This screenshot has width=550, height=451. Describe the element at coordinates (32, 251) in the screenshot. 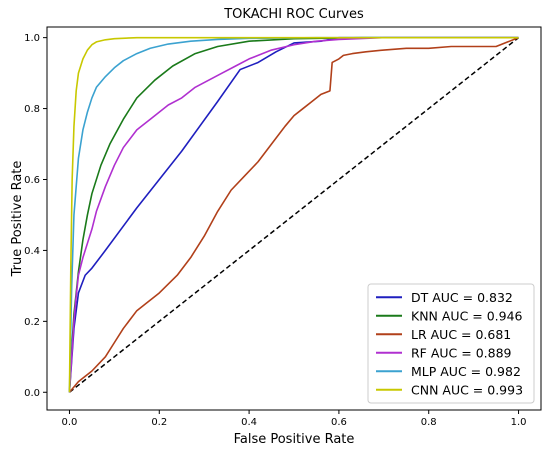

I see `y-tick-label: 0.4` at that location.